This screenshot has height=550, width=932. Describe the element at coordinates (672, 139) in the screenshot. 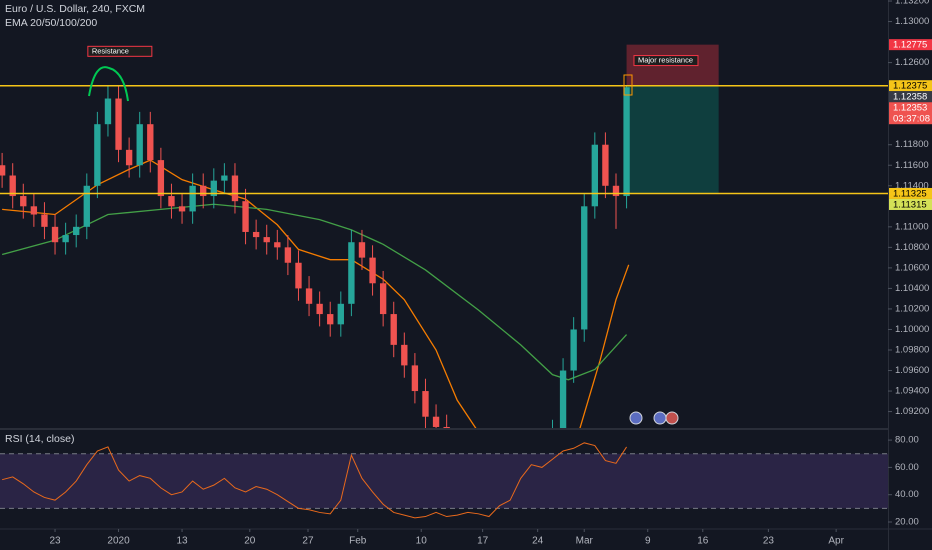

I see `target-zone` at that location.